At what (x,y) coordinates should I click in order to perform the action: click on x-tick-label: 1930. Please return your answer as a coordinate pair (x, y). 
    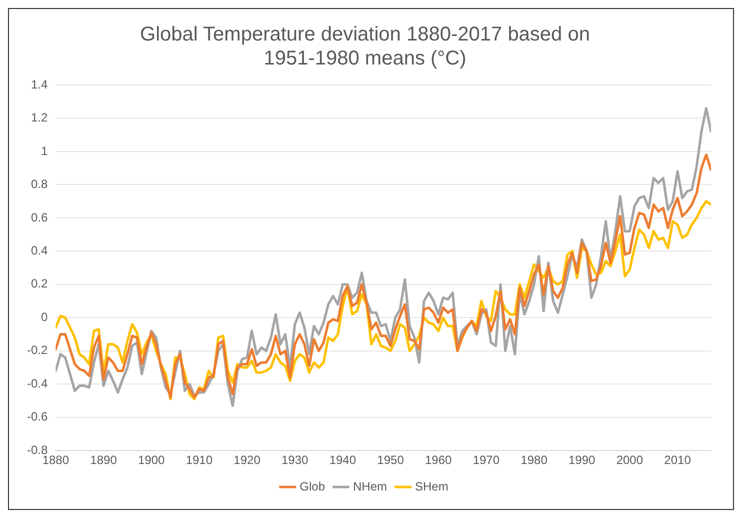
    Looking at the image, I should click on (295, 460).